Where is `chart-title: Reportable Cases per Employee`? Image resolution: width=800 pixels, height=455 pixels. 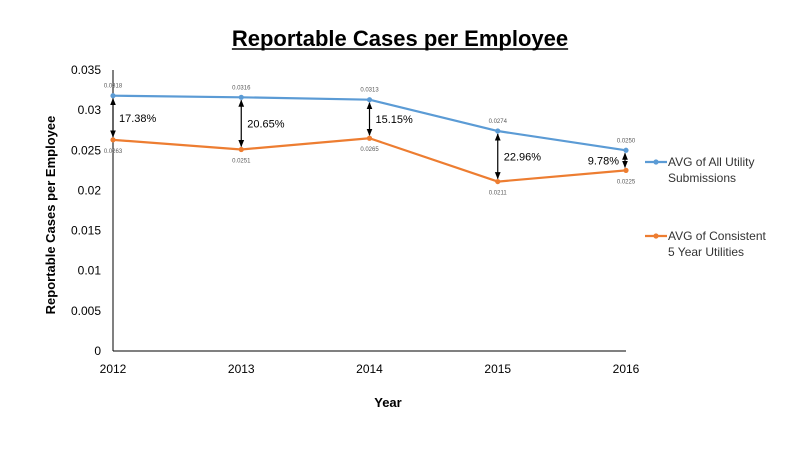 chart-title: Reportable Cases per Employee is located at coordinates (400, 38).